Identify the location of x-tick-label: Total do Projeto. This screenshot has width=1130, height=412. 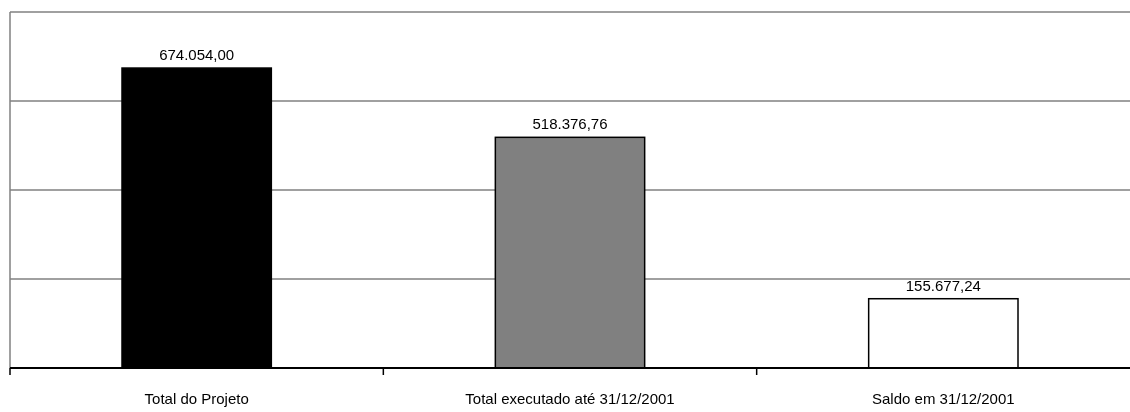
(196, 398).